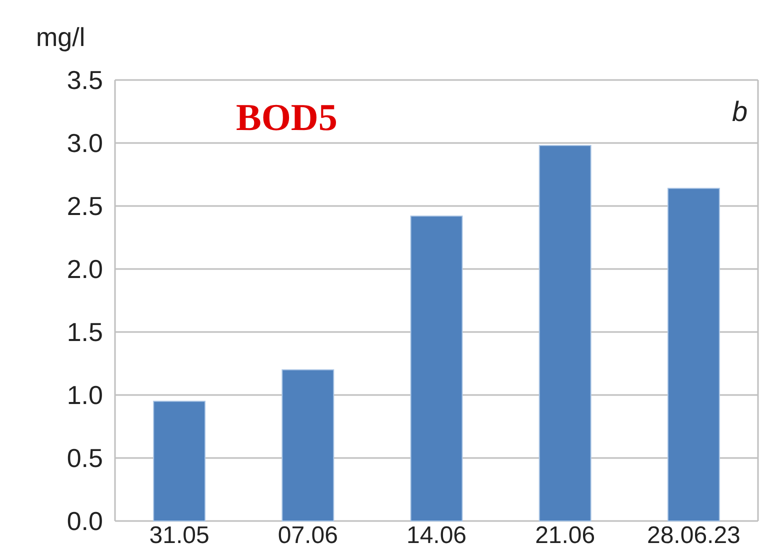 The image size is (768, 554). Describe the element at coordinates (436, 535) in the screenshot. I see `x-tick-label: 14.06` at that location.